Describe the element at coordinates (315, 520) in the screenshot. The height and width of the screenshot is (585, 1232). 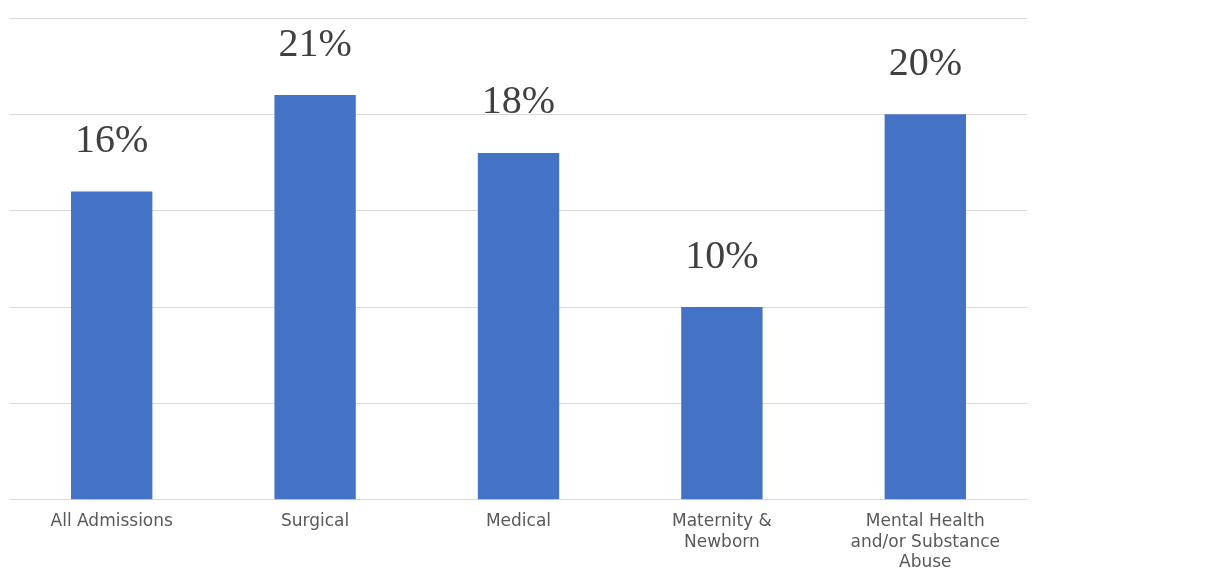
I see `x-tick-label: Surgical` at that location.